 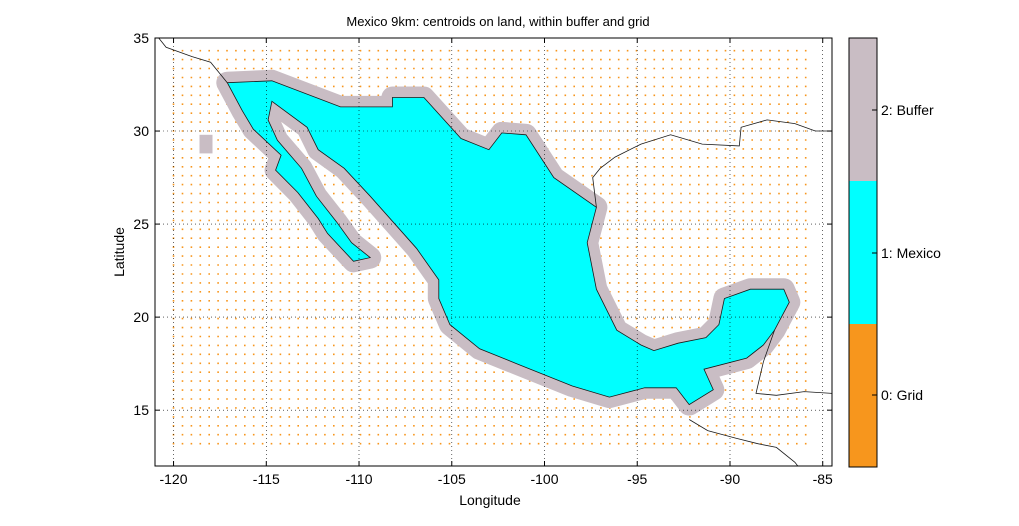 What do you see at coordinates (141, 38) in the screenshot?
I see `y-tick-label: 35` at bounding box center [141, 38].